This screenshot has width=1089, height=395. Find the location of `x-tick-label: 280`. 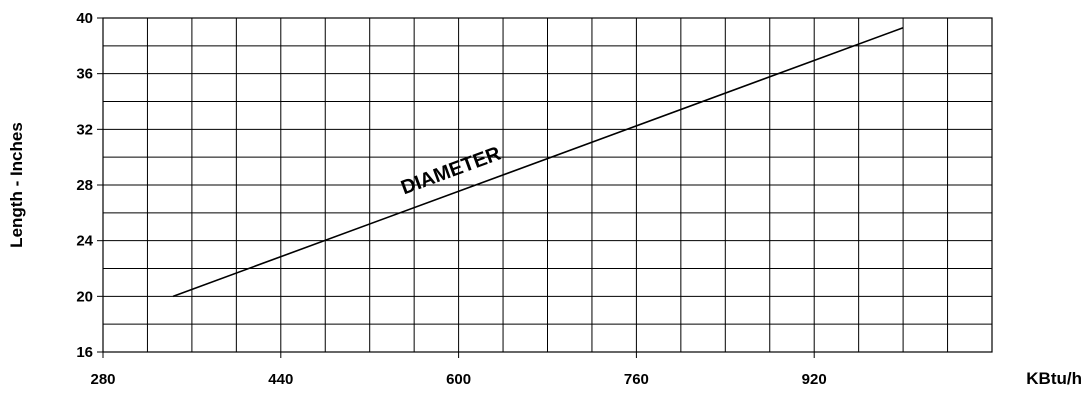

x-tick-label: 280 is located at coordinates (102, 379).